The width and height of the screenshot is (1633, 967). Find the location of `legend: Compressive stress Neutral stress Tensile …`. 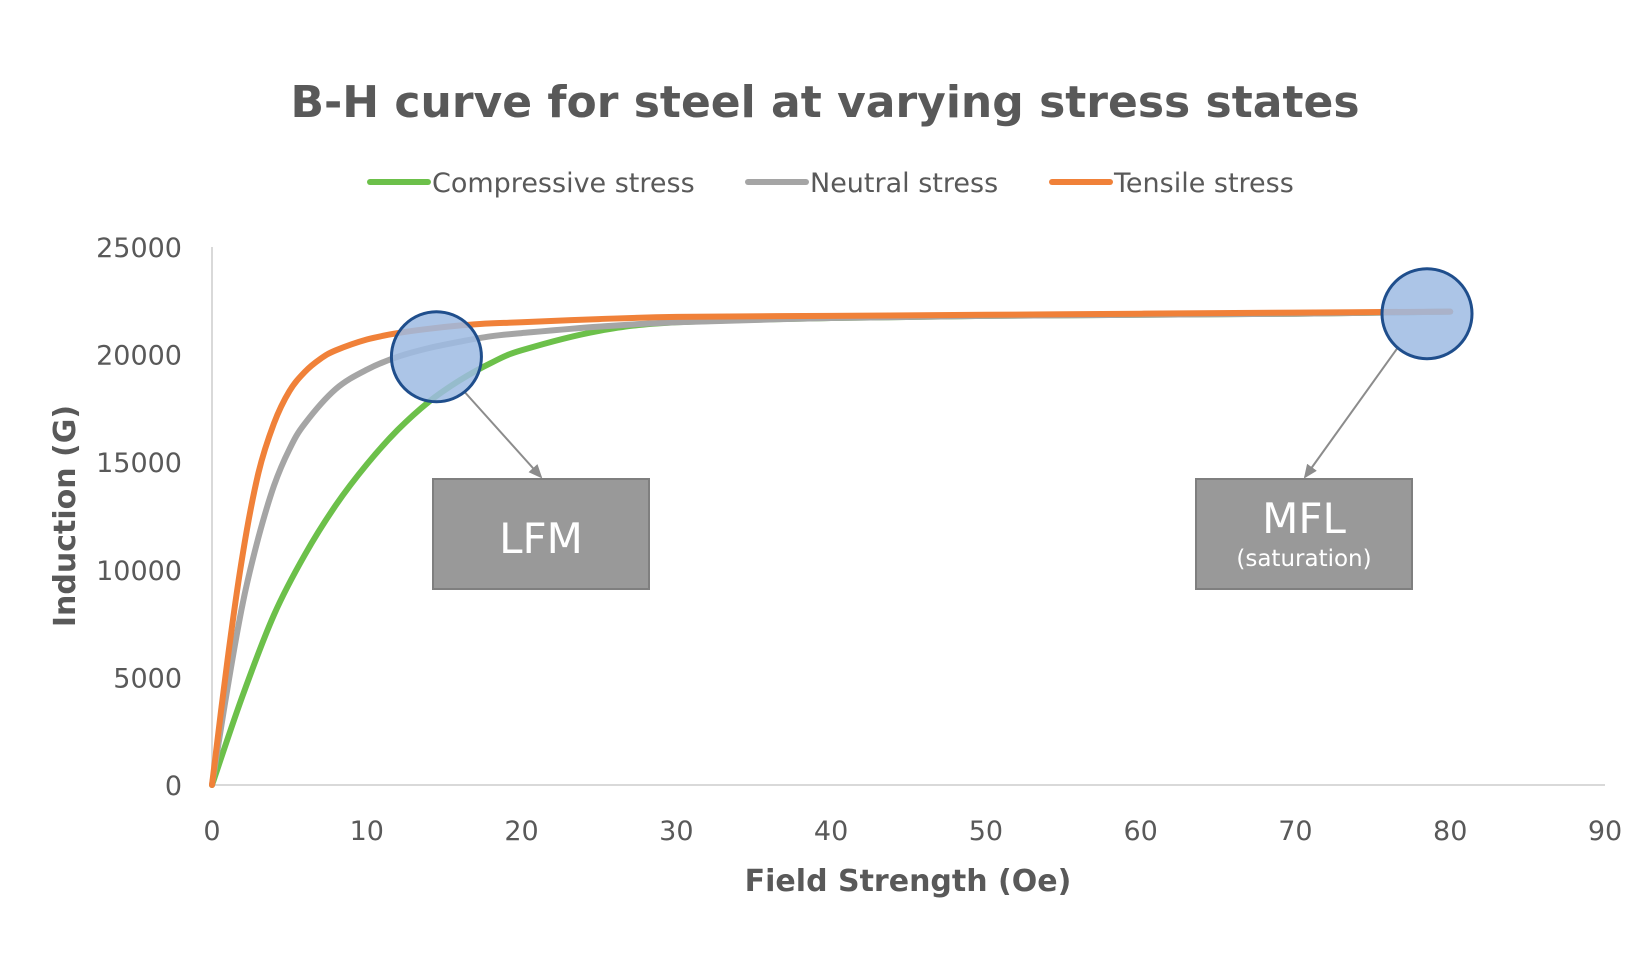

legend: Compressive stress Neutral stress Tensile … is located at coordinates (830, 183).